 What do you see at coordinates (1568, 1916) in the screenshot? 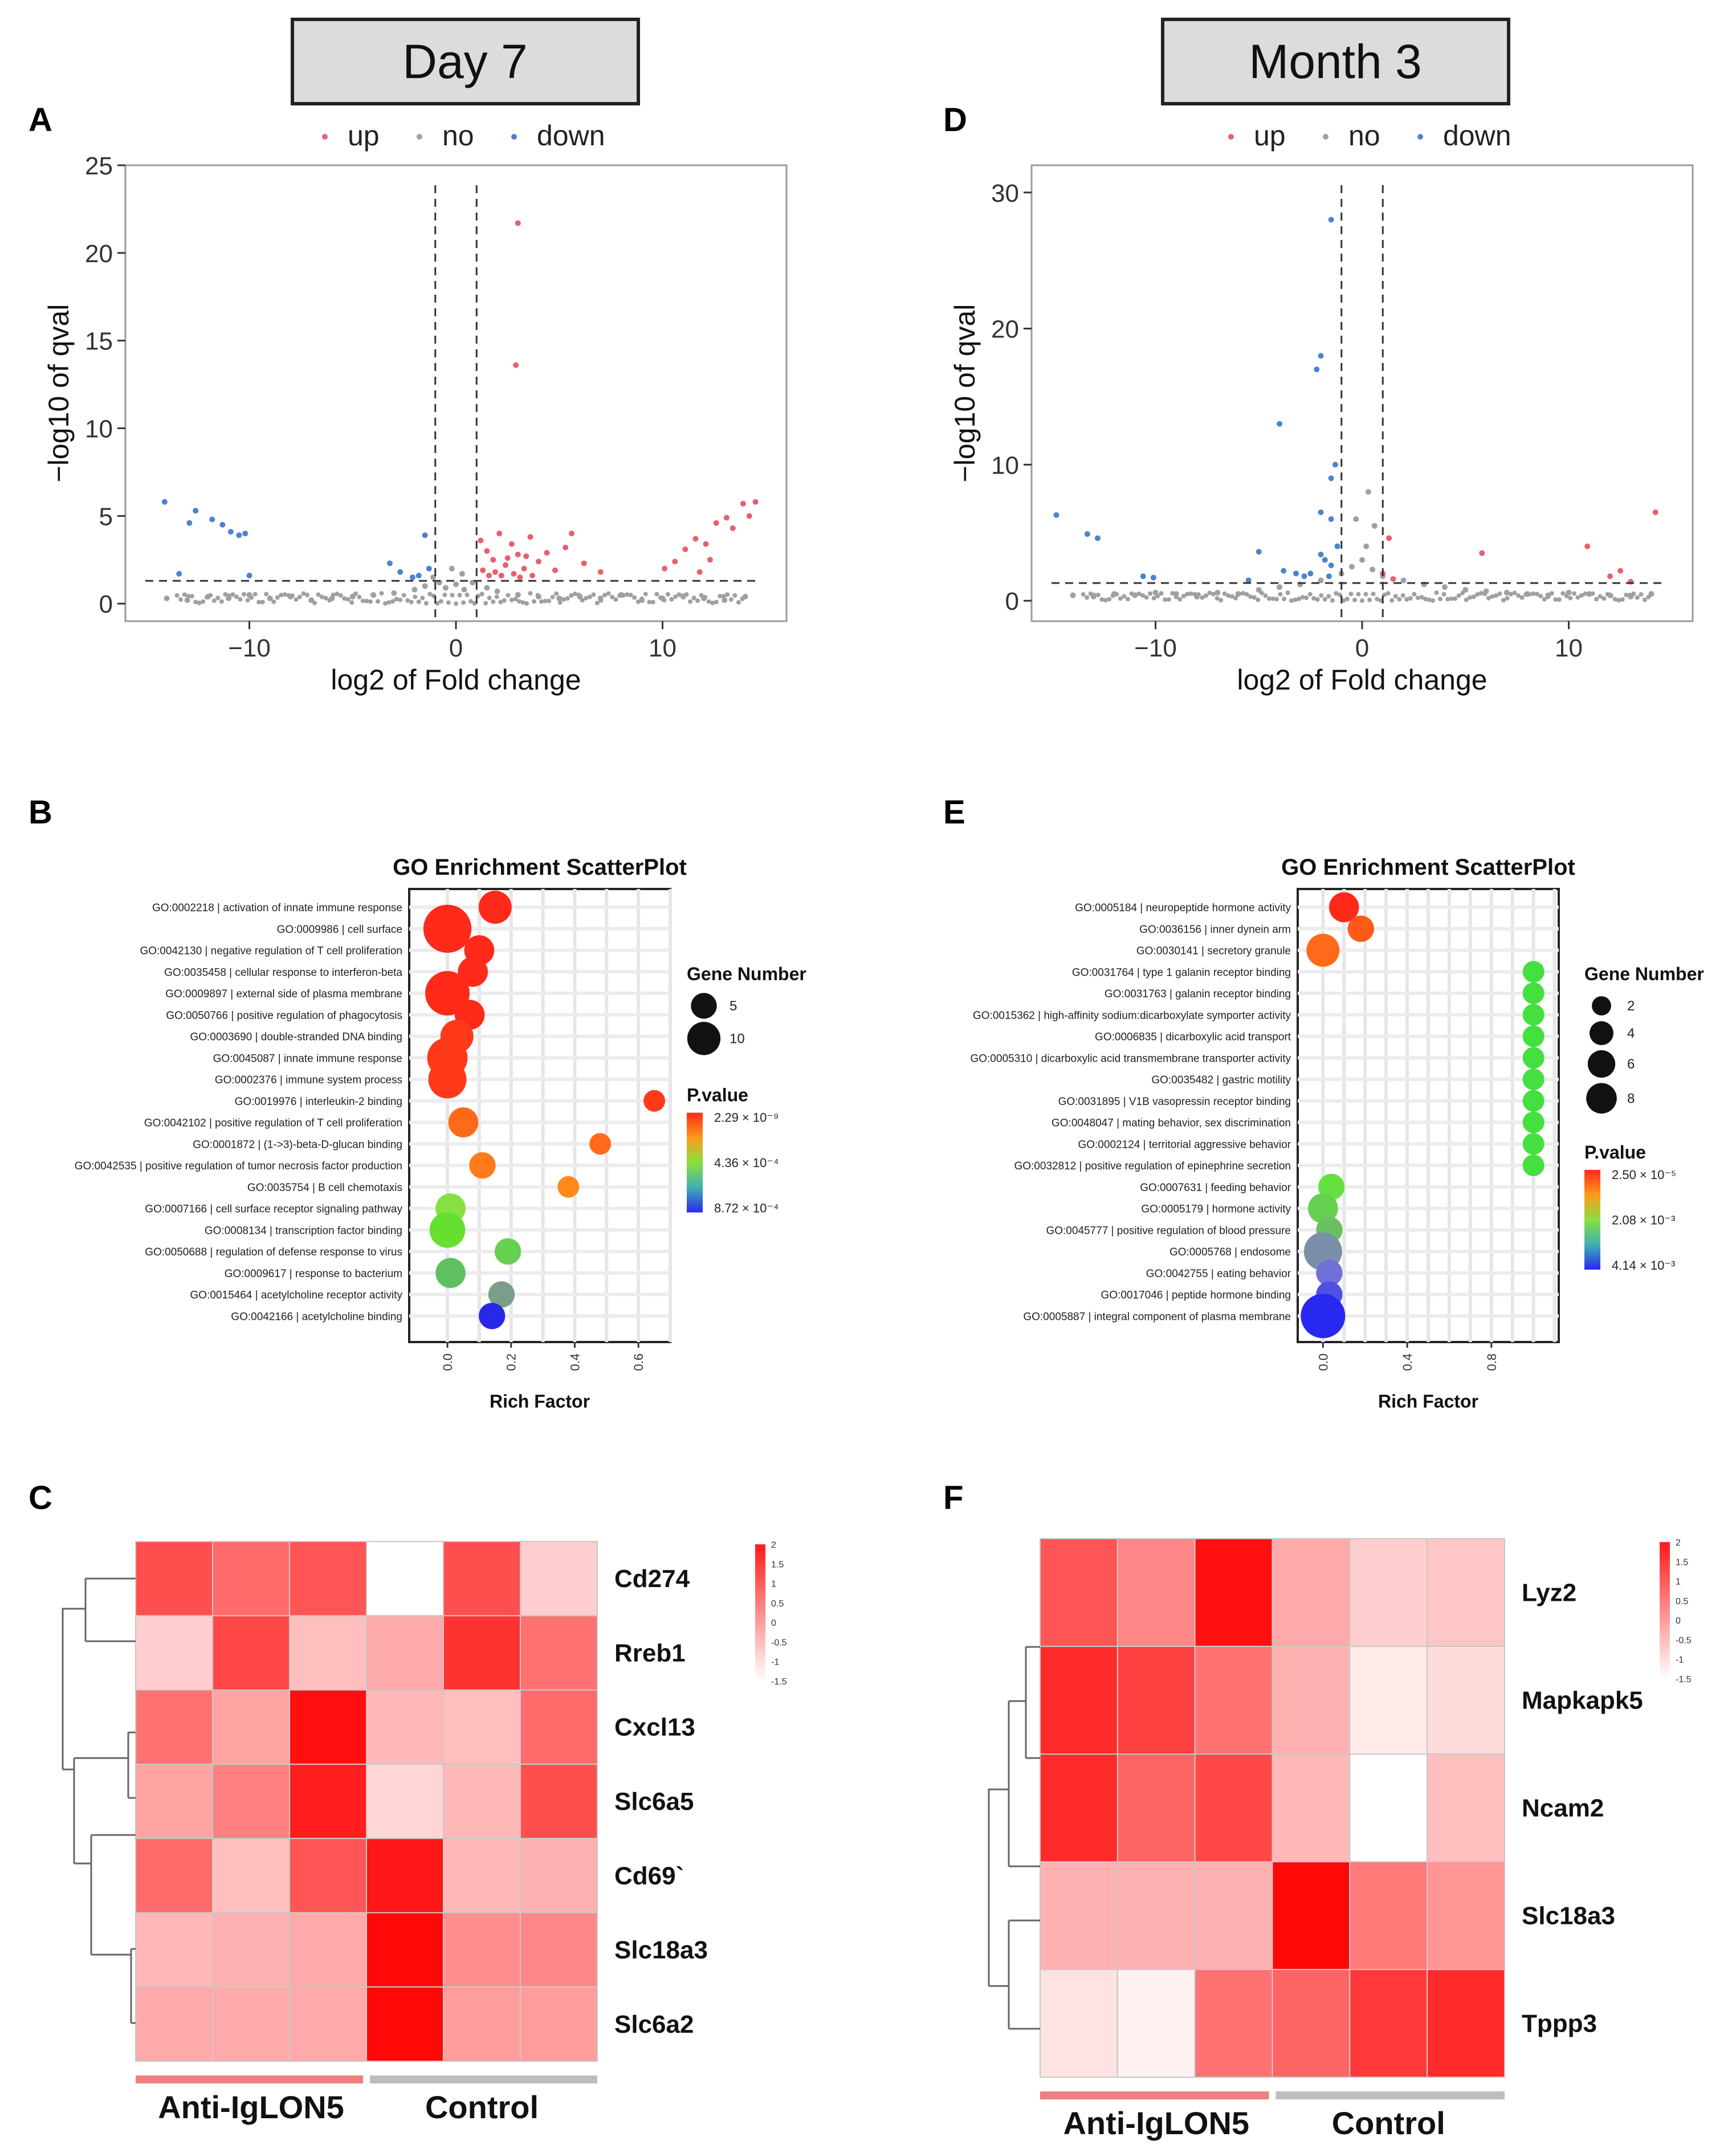
I see `row-label: Slc18a3` at bounding box center [1568, 1916].